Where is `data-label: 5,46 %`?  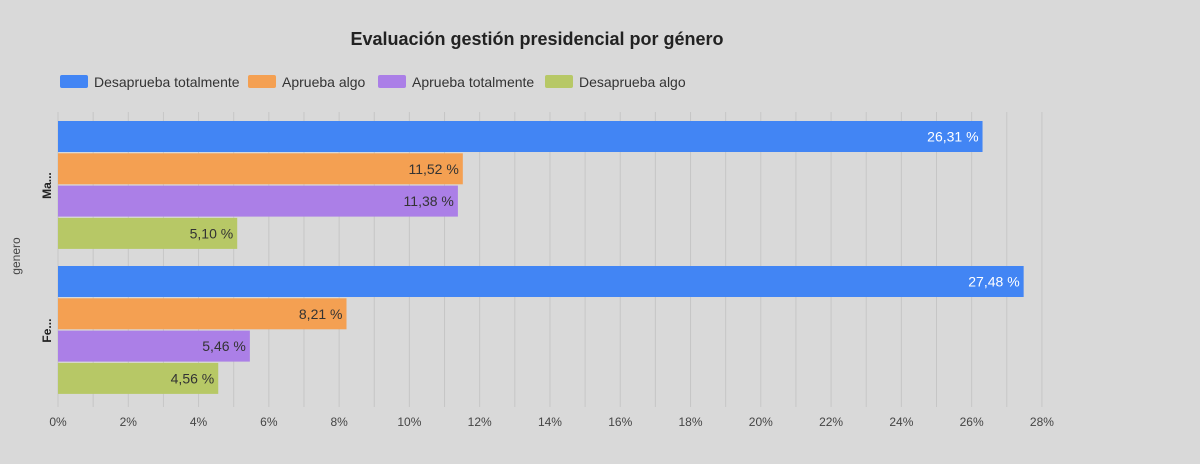 data-label: 5,46 % is located at coordinates (224, 346).